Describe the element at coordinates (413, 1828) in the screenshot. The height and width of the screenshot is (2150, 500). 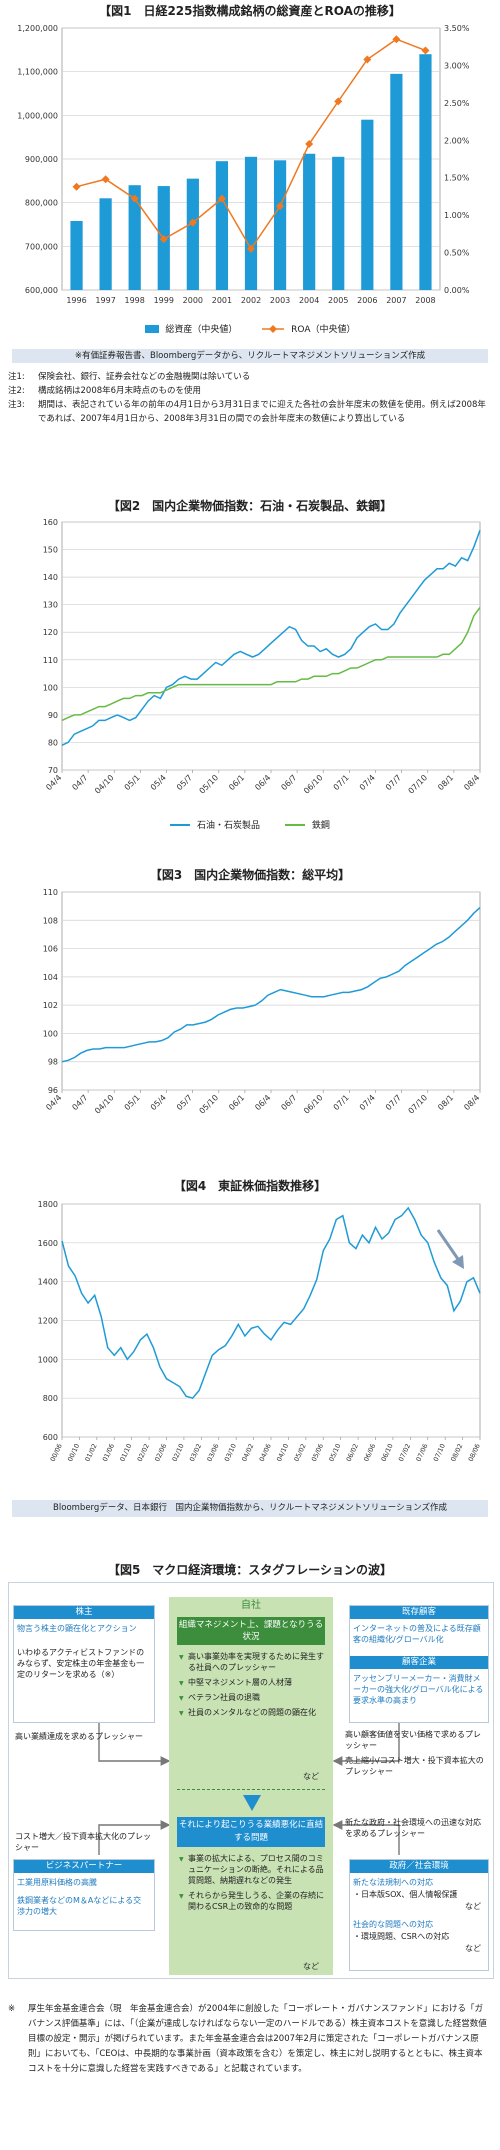
I see `pressure-right-bottom: 新たな政府・社会環境への迅速な対応を求めるプレッシャー` at that location.